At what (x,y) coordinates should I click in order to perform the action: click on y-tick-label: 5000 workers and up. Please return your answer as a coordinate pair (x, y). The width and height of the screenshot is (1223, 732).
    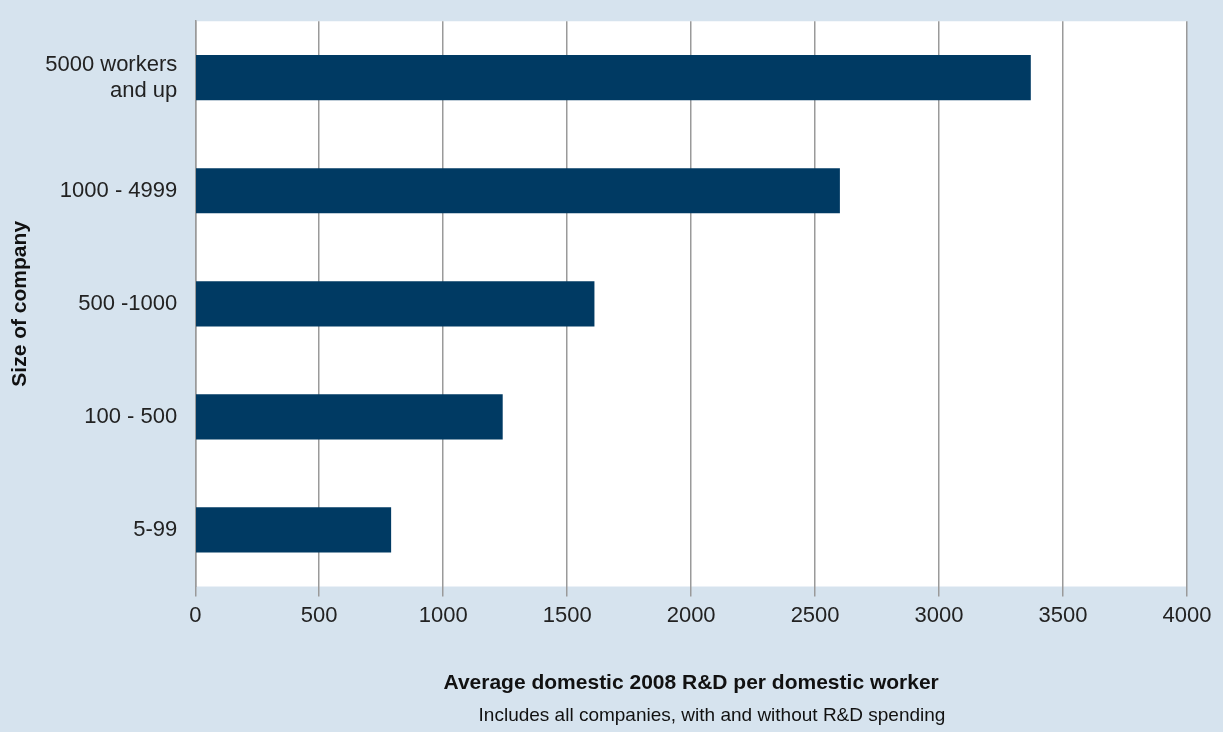
    Looking at the image, I should click on (111, 76).